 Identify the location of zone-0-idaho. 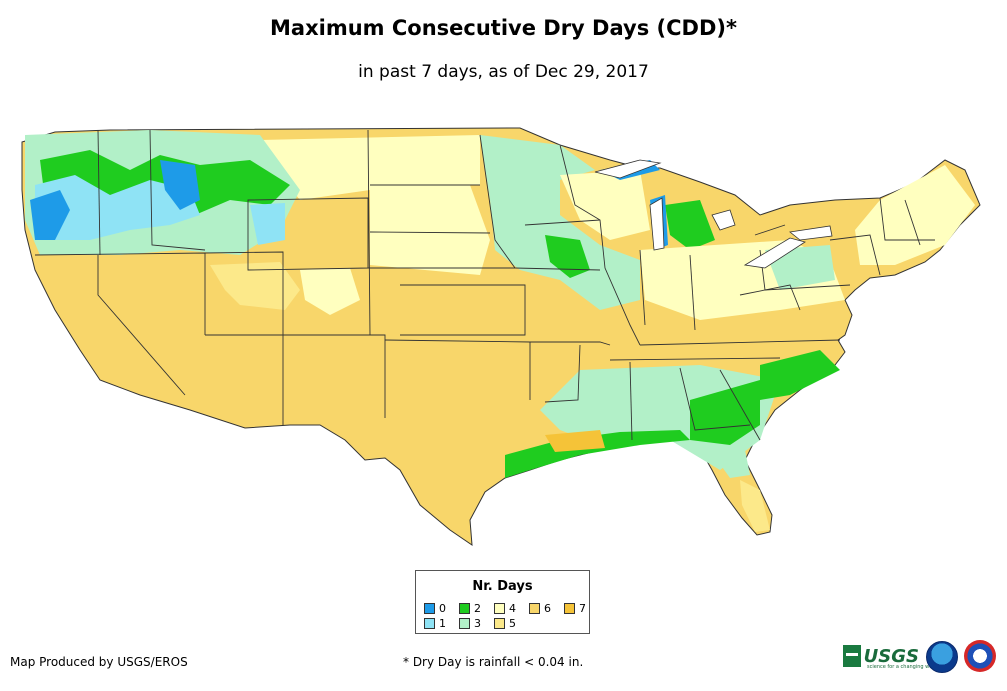
(180, 185).